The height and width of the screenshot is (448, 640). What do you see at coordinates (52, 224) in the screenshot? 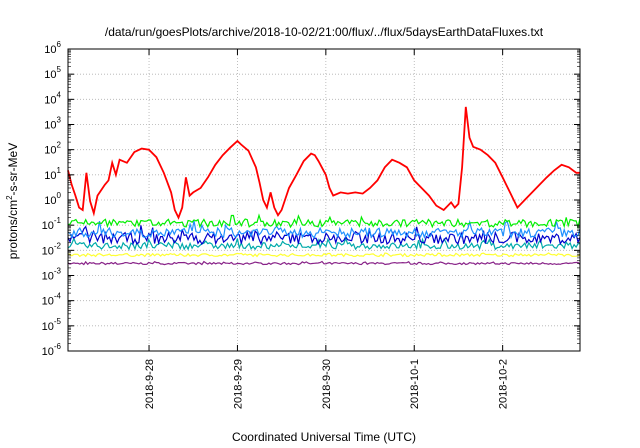
I see `y-tick-label: 10⁻¹` at bounding box center [52, 224].